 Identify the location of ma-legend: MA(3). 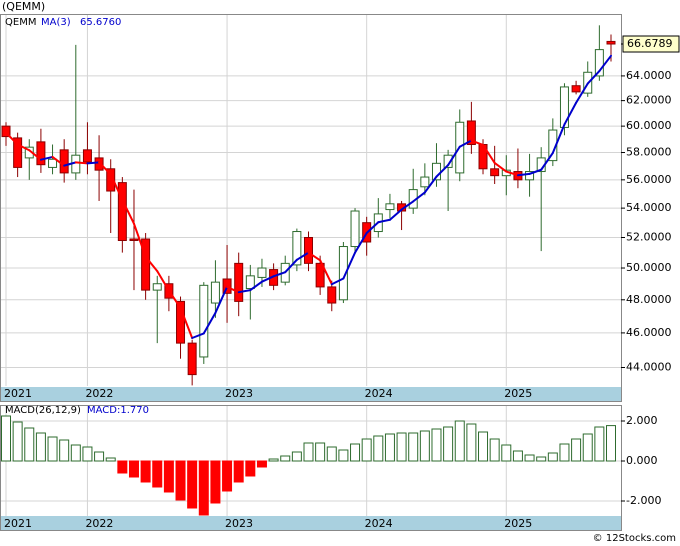
(56, 22).